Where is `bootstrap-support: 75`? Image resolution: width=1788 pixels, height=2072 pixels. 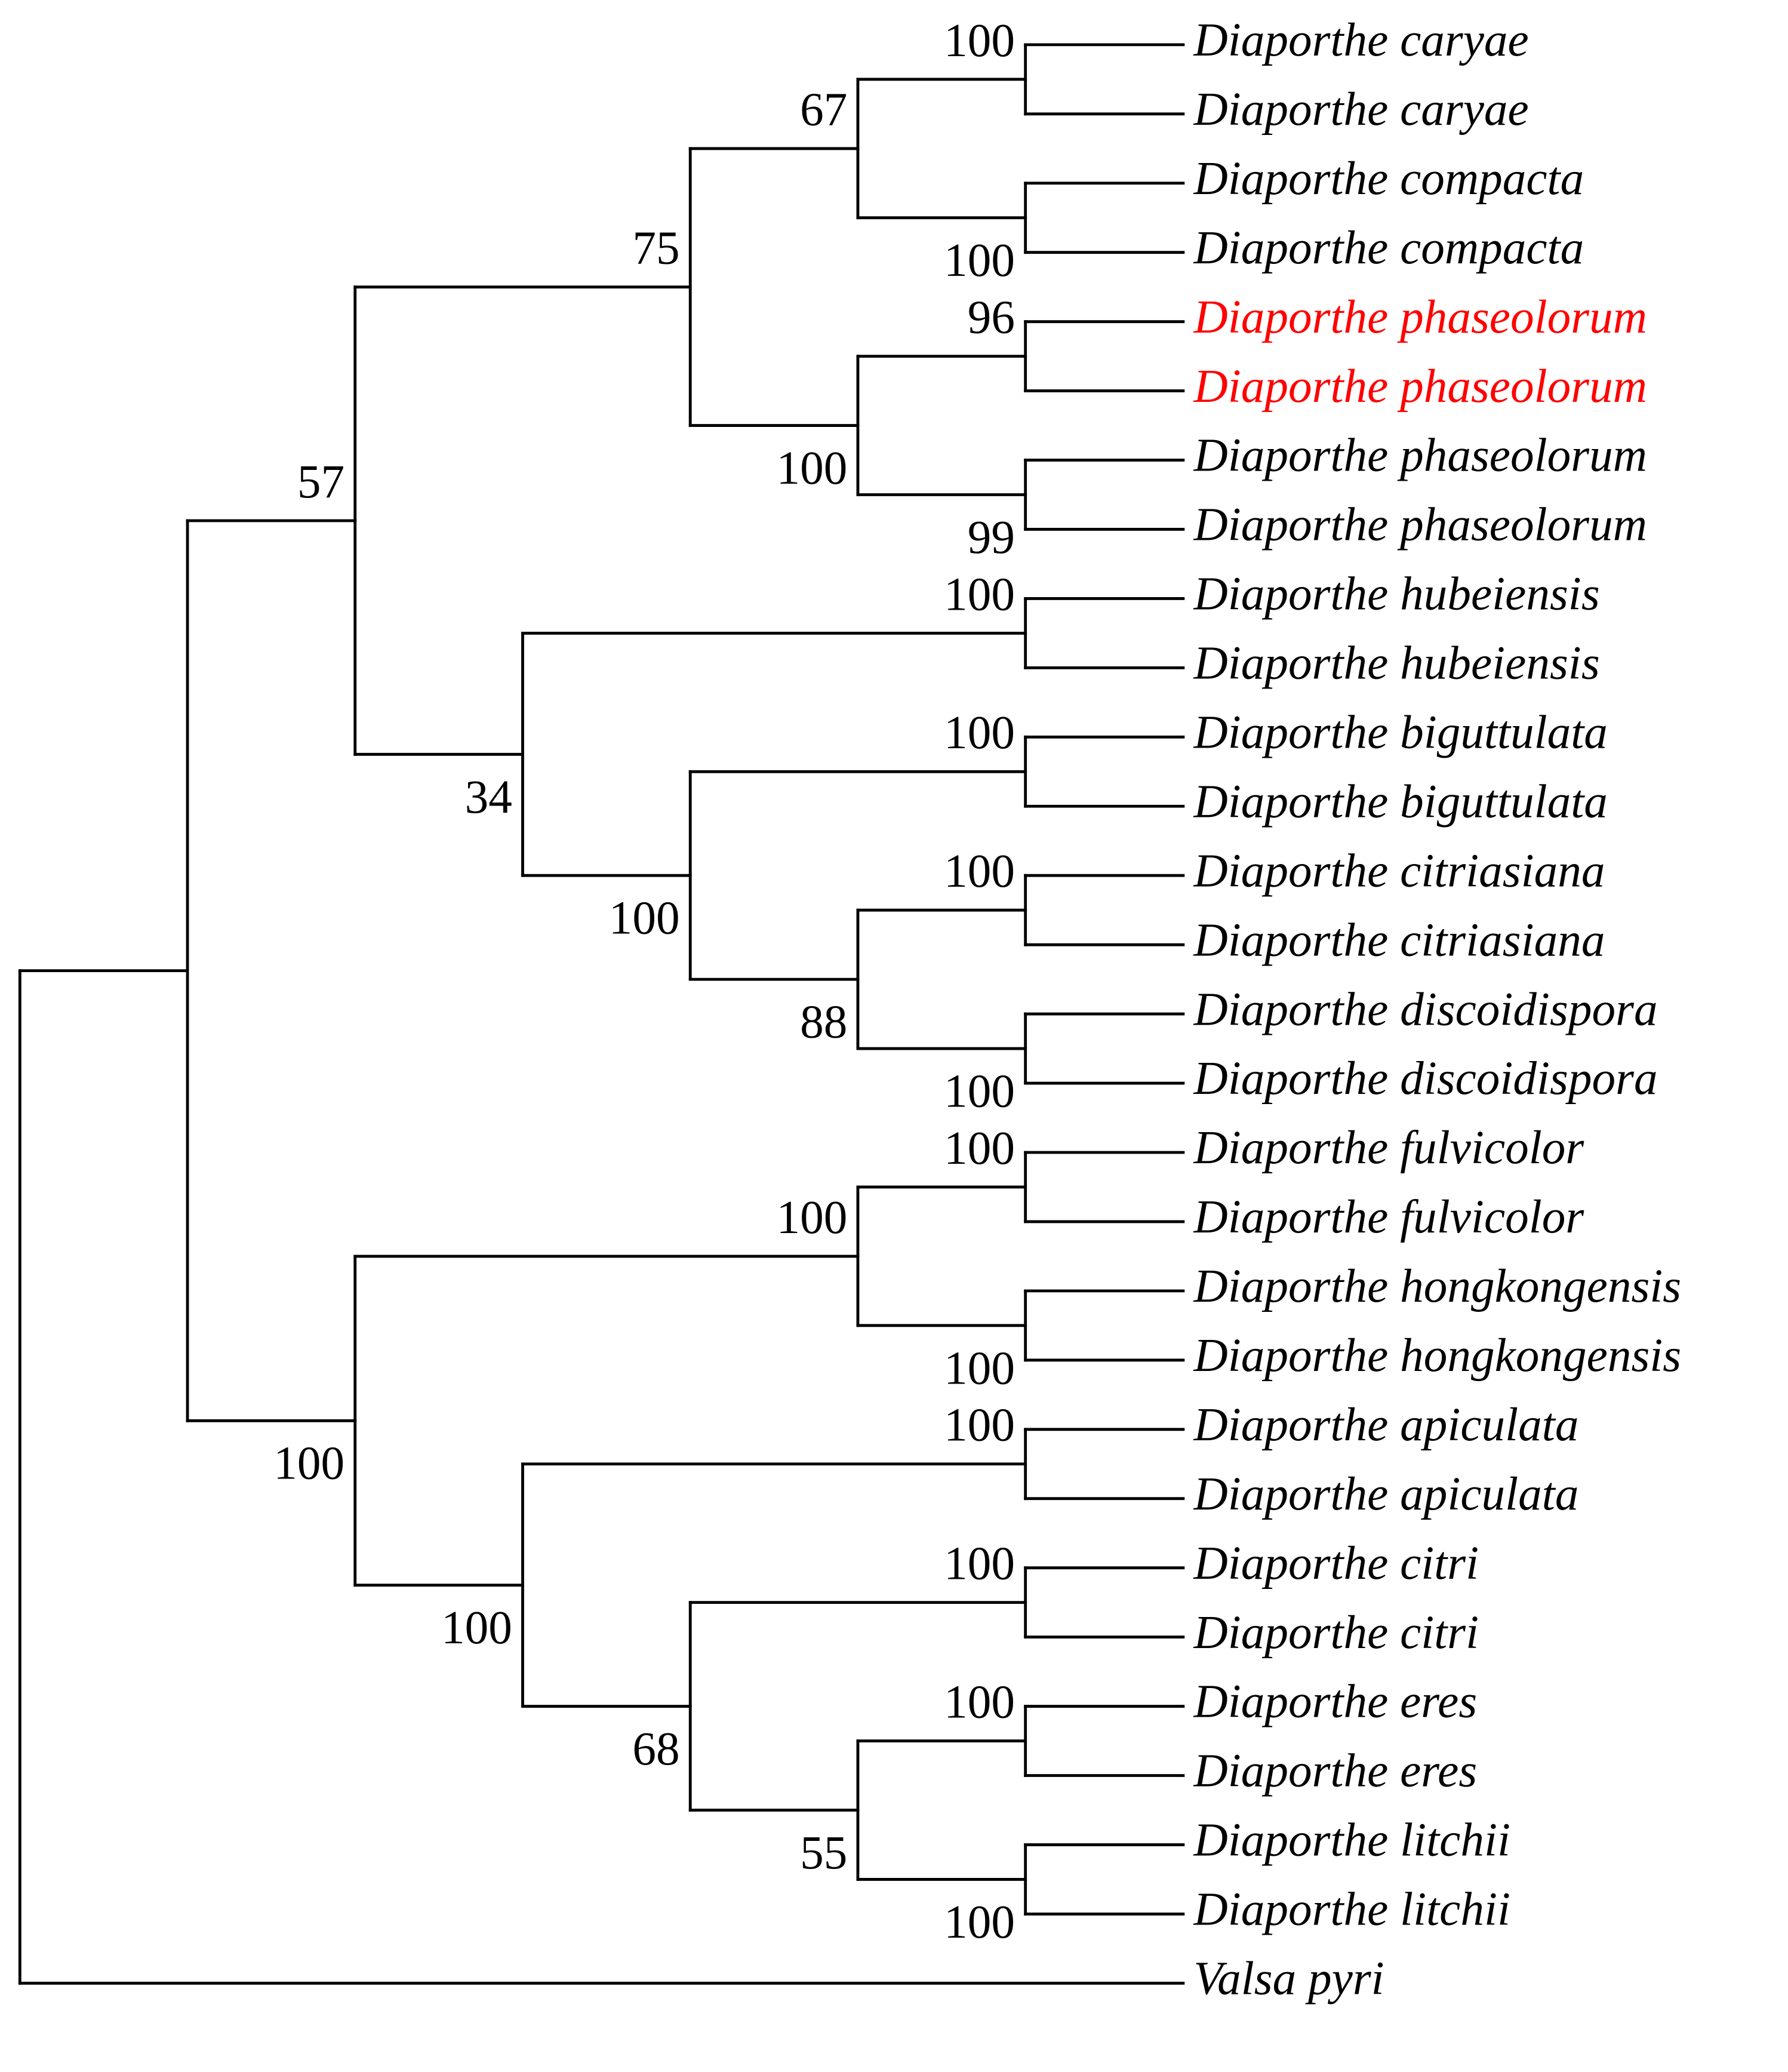 bootstrap-support: 75 is located at coordinates (655, 249).